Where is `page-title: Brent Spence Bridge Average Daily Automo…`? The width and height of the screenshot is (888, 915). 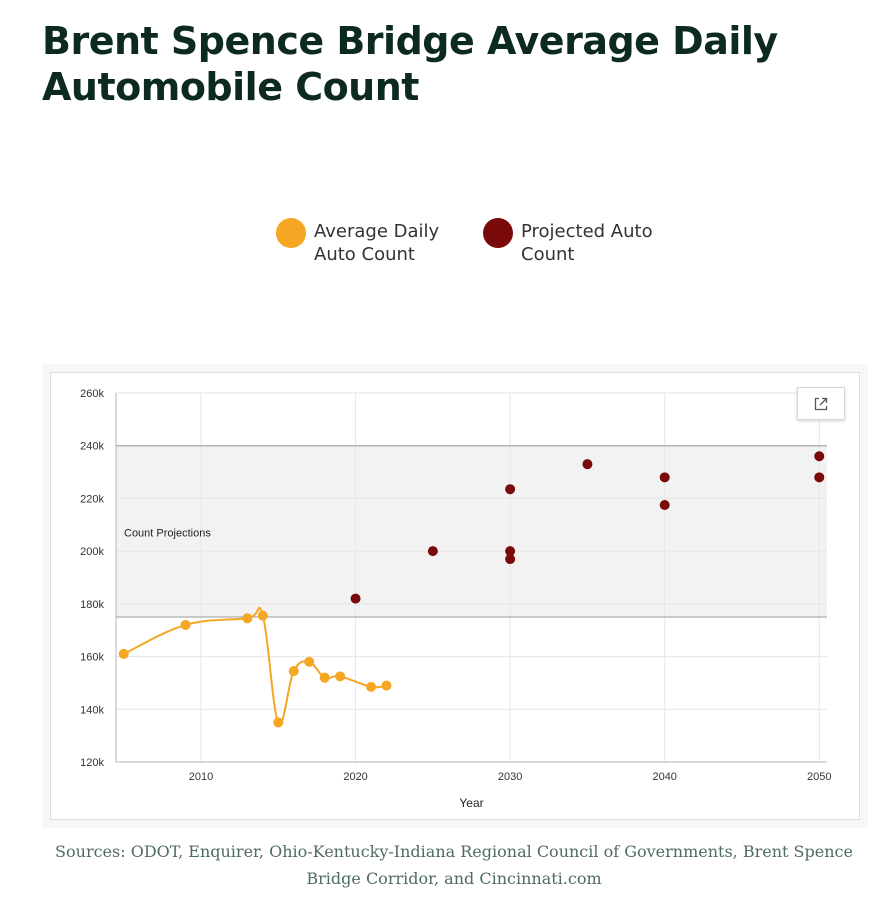 page-title: Brent Spence Bridge Average Daily Automo… is located at coordinates (410, 64).